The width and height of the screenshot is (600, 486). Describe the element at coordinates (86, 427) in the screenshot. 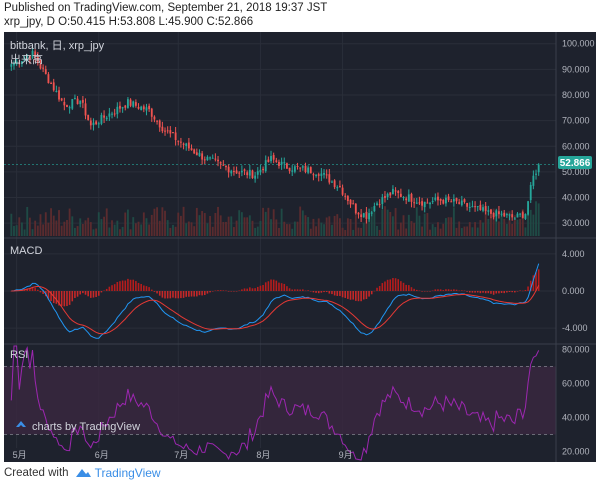

I see `watermark-text: charts by TradingView` at that location.